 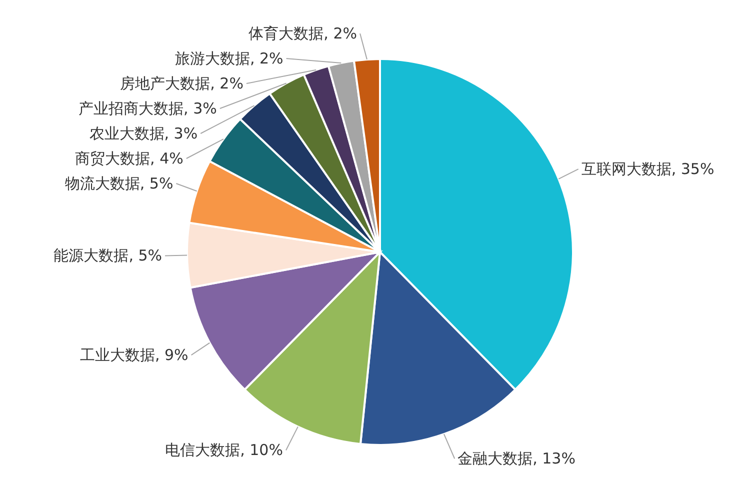 I want to click on slice-label: 房地产大数据, 2%, so click(x=182, y=83).